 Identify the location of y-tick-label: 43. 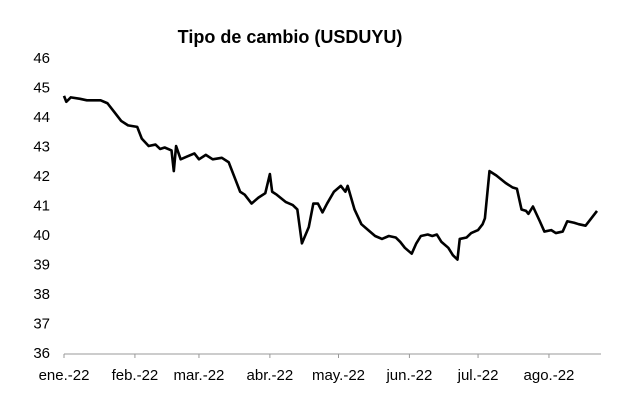
(41, 146).